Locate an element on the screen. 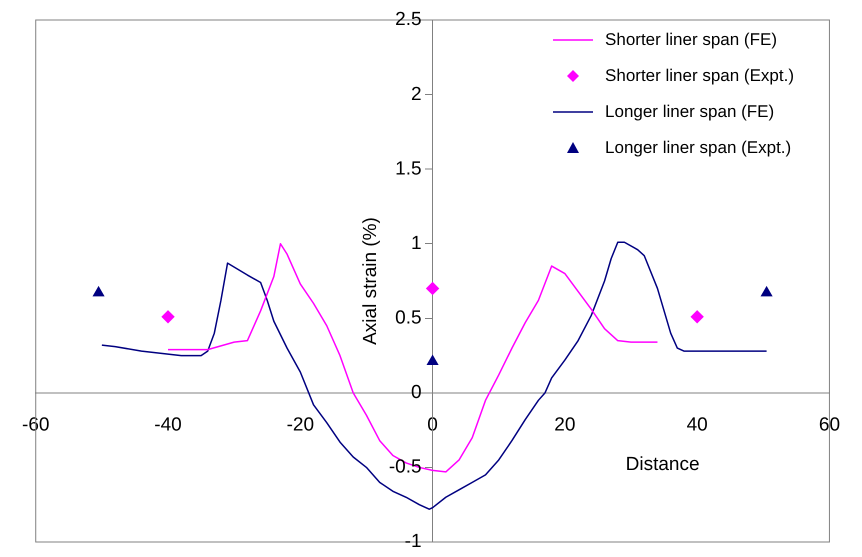  x-axis-title: Distance is located at coordinates (663, 465).